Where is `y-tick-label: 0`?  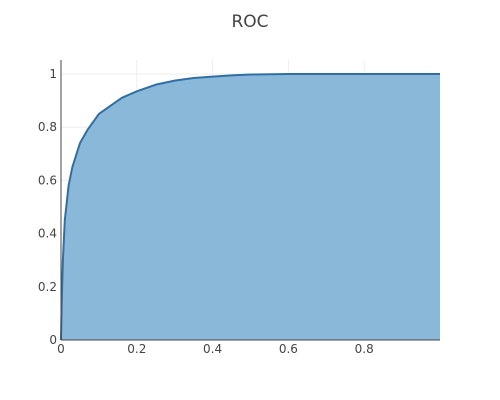 y-tick-label: 0 is located at coordinates (53, 340).